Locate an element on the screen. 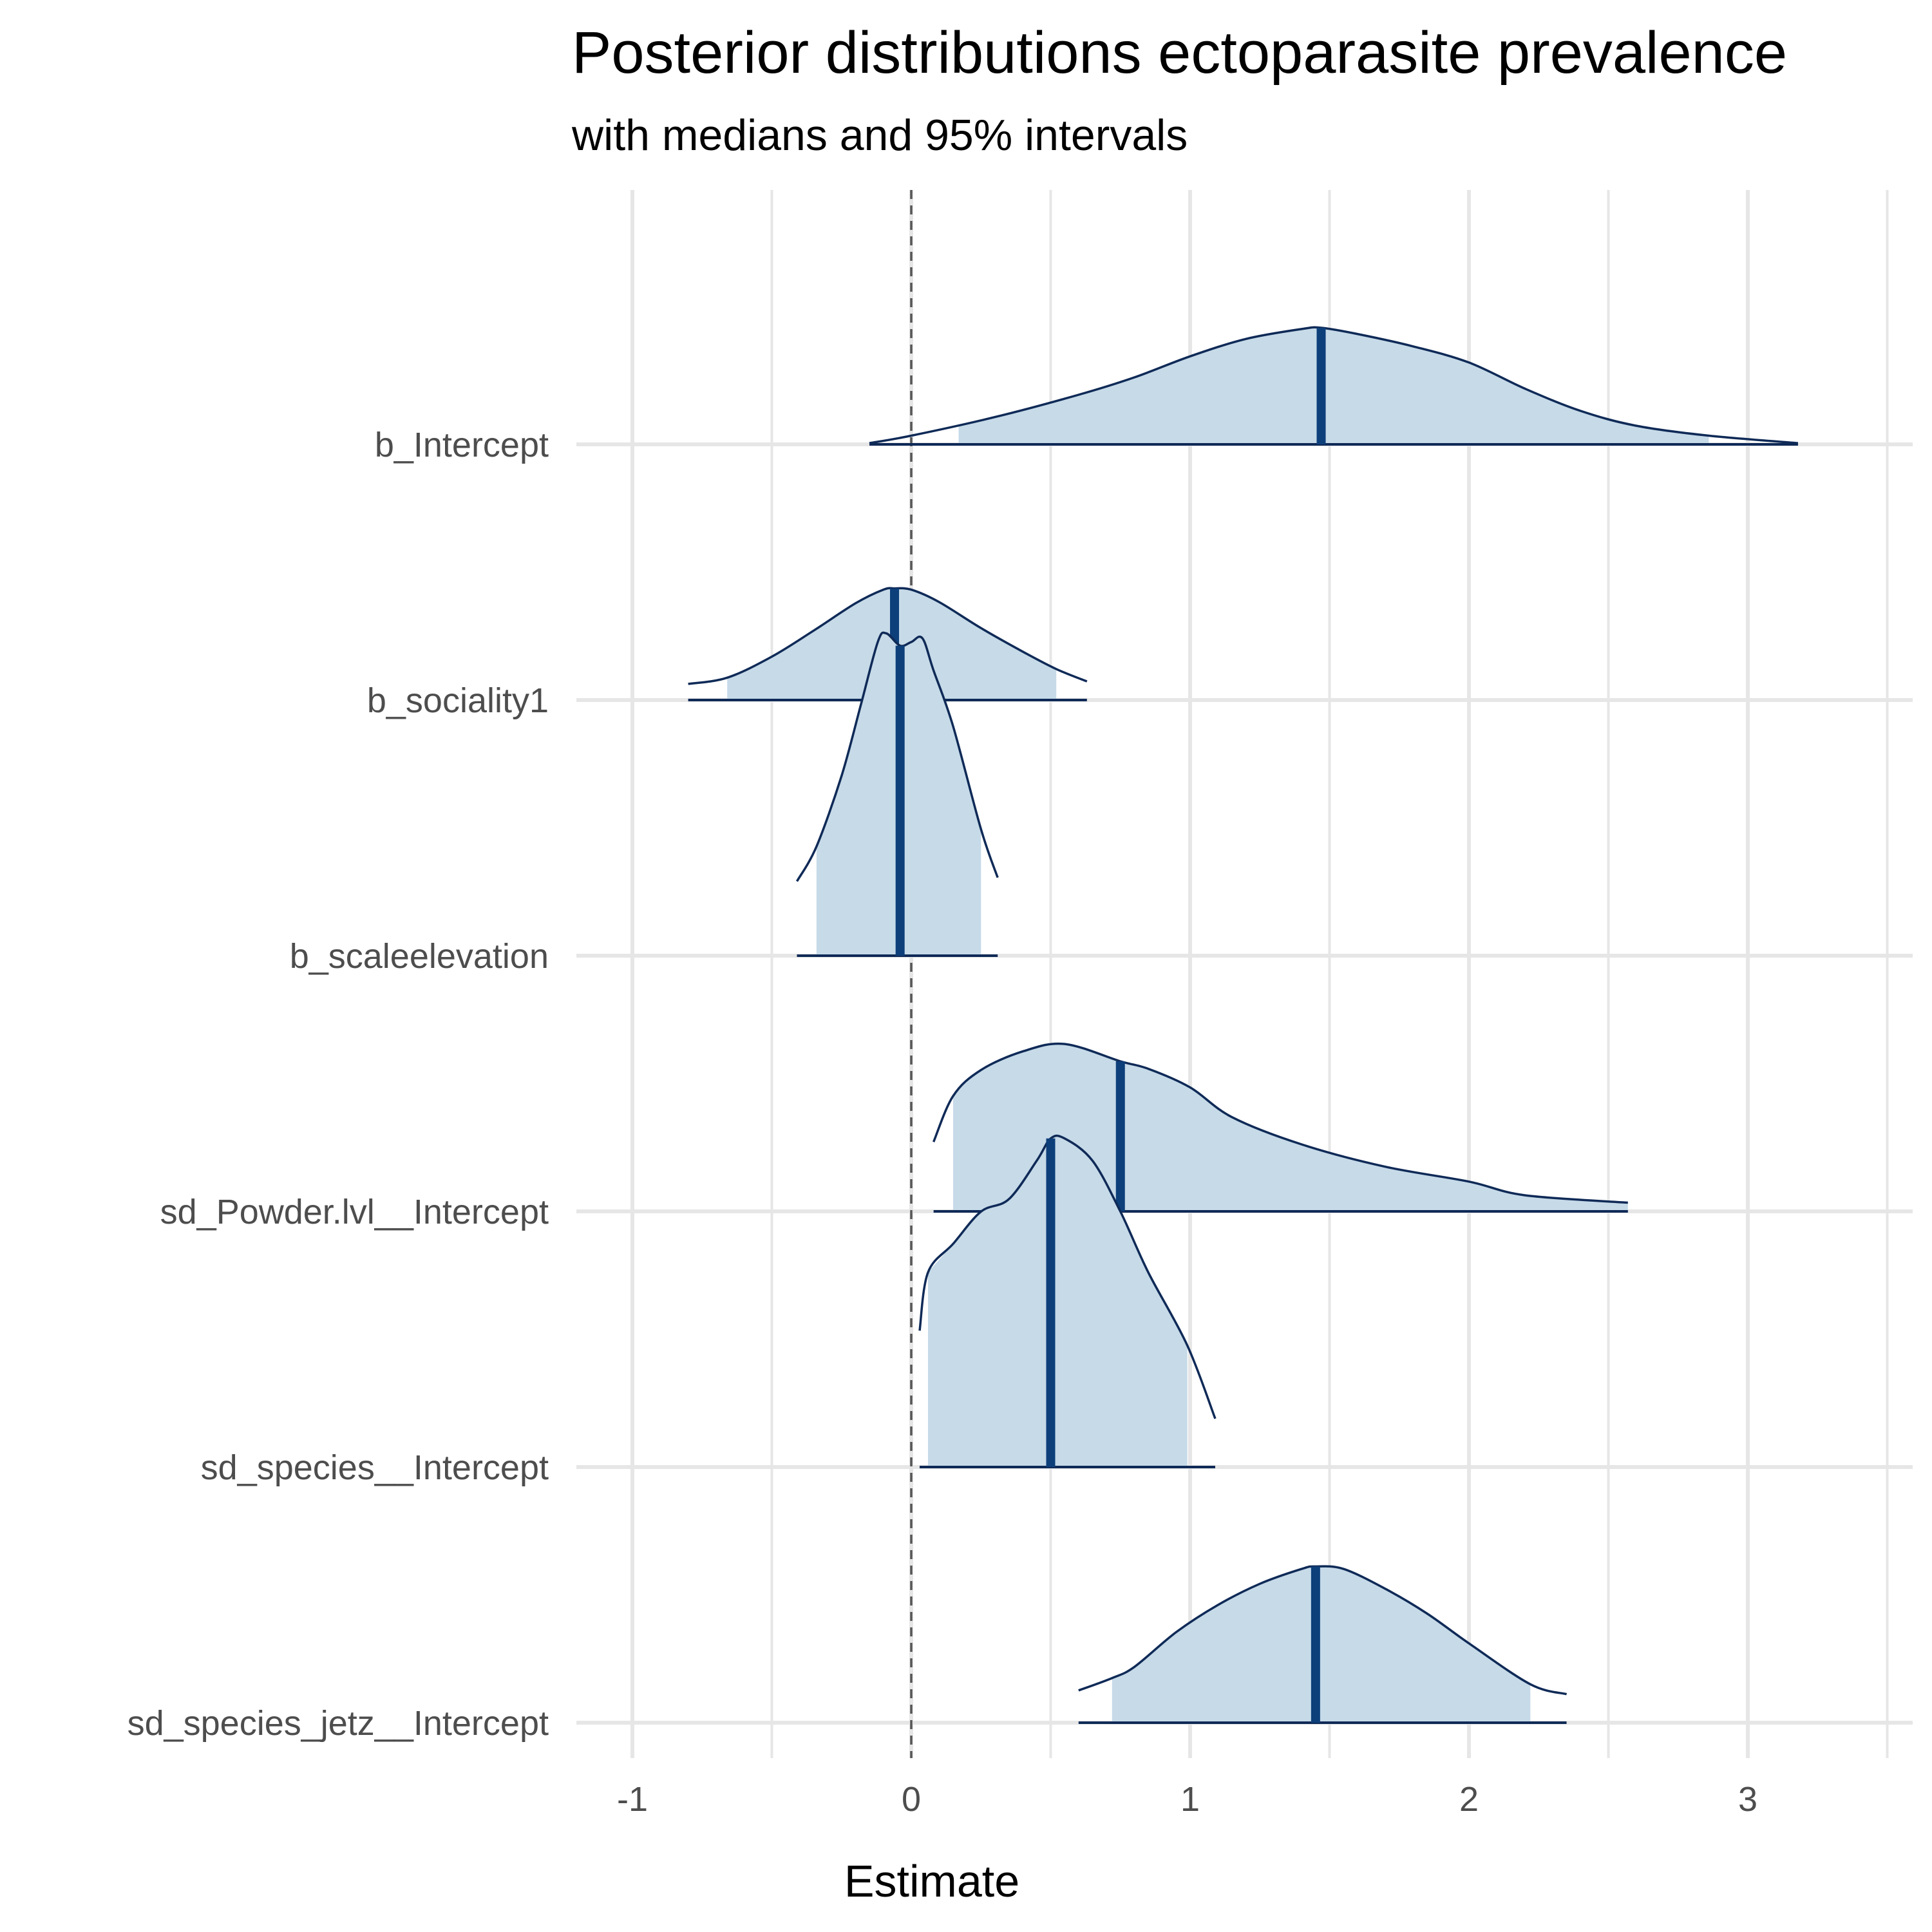 The image size is (1932, 1932). density-b-scaleelevation is located at coordinates (897, 794).